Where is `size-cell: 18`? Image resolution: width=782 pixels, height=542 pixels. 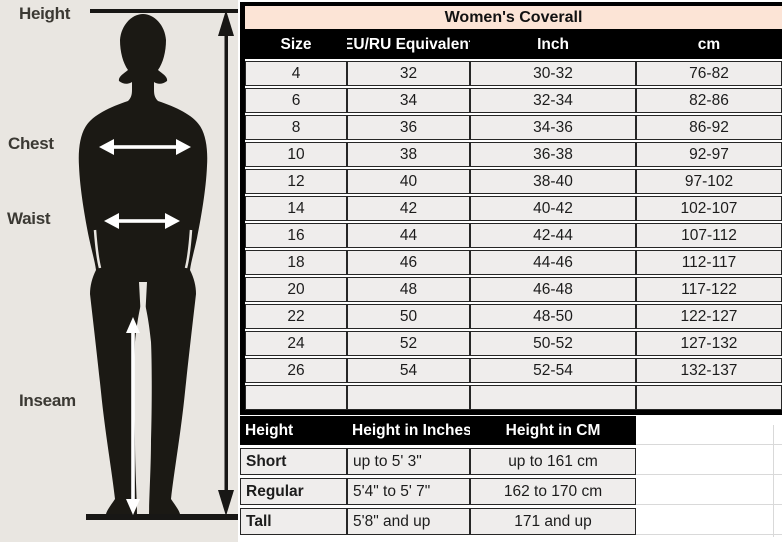
size-cell: 18 is located at coordinates (296, 262).